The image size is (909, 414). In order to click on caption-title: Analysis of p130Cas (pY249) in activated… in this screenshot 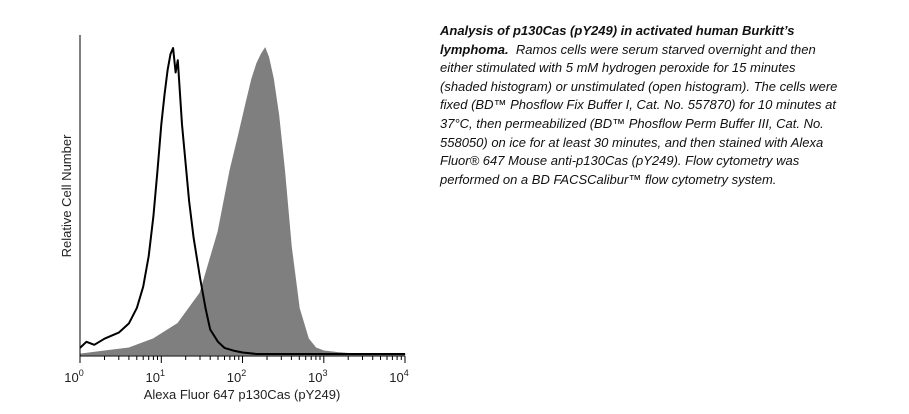, I will do `click(617, 40)`.